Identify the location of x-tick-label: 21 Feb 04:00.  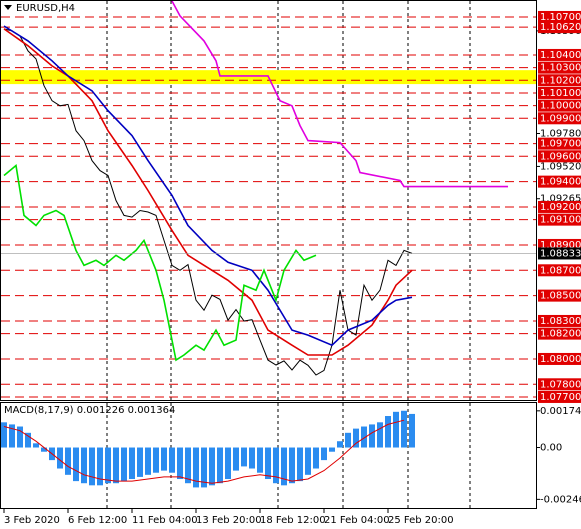
(357, 520).